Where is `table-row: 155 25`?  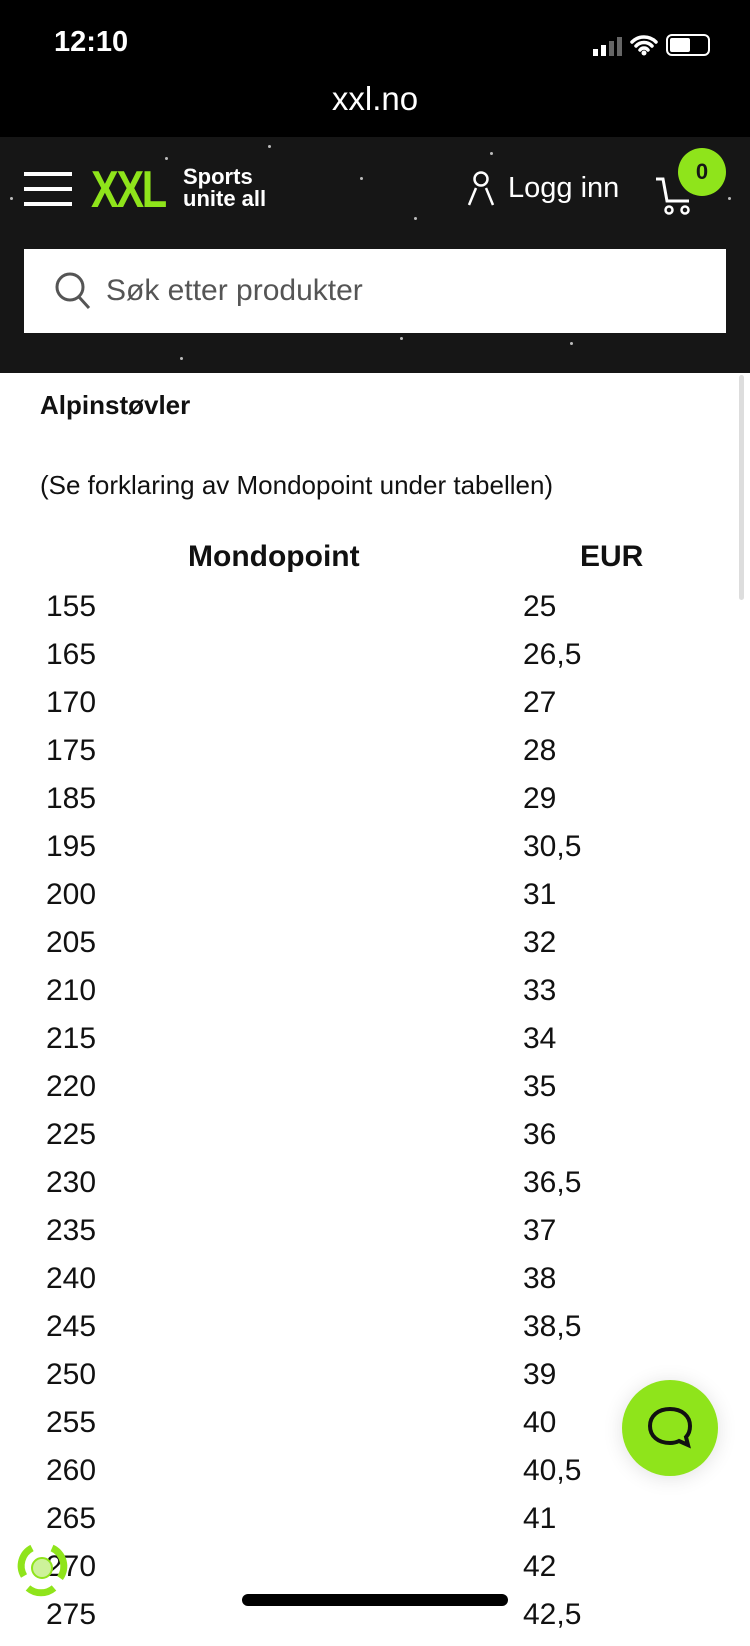
table-row: 155 25 is located at coordinates (375, 614).